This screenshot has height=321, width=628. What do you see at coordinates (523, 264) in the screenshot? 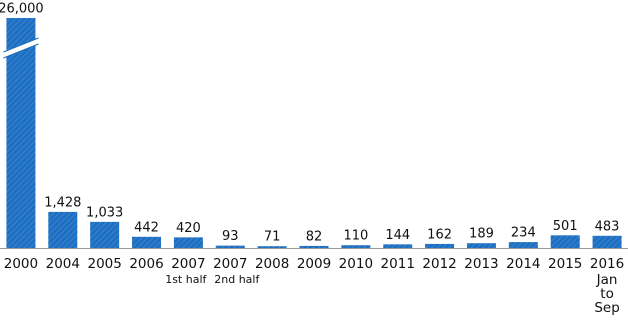
I see `x-tick-label: 2014` at bounding box center [523, 264].